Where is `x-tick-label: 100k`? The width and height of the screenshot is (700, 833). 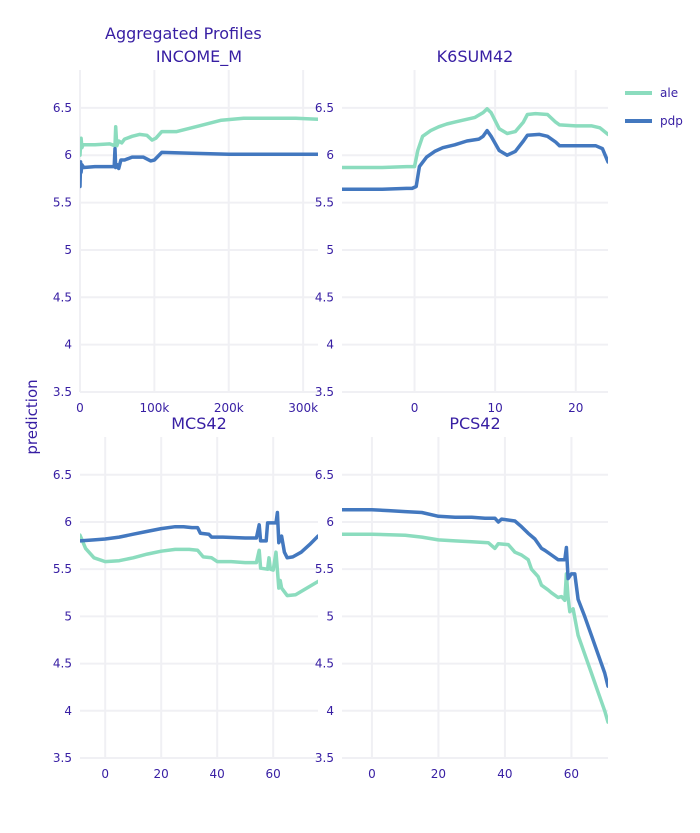
x-tick-label: 100k is located at coordinates (154, 408).